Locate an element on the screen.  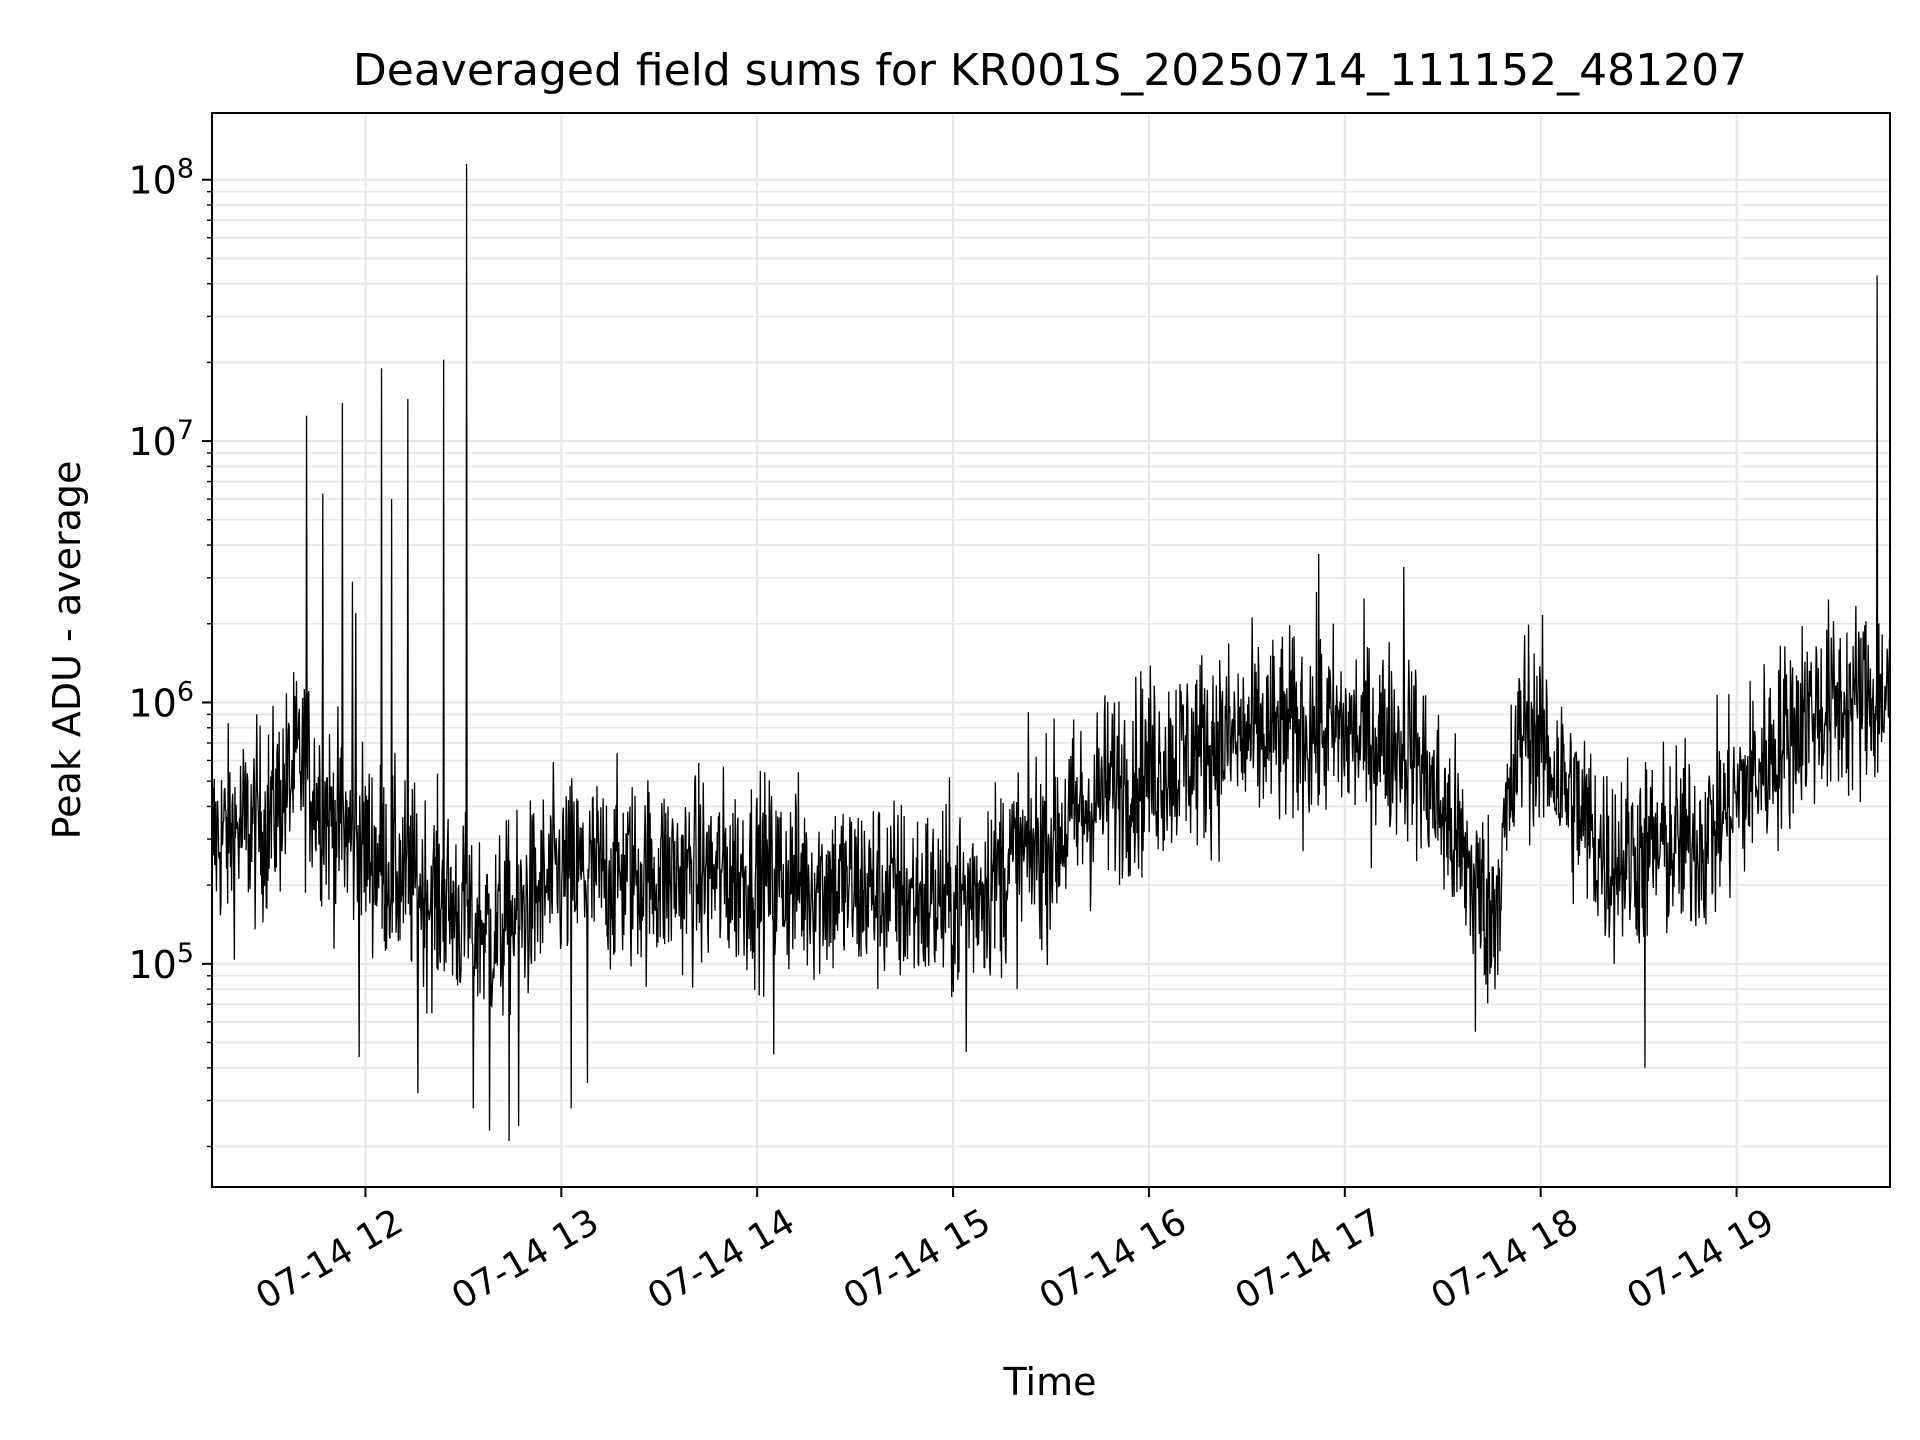
y-tick-exponent: 8 is located at coordinates (185, 169).